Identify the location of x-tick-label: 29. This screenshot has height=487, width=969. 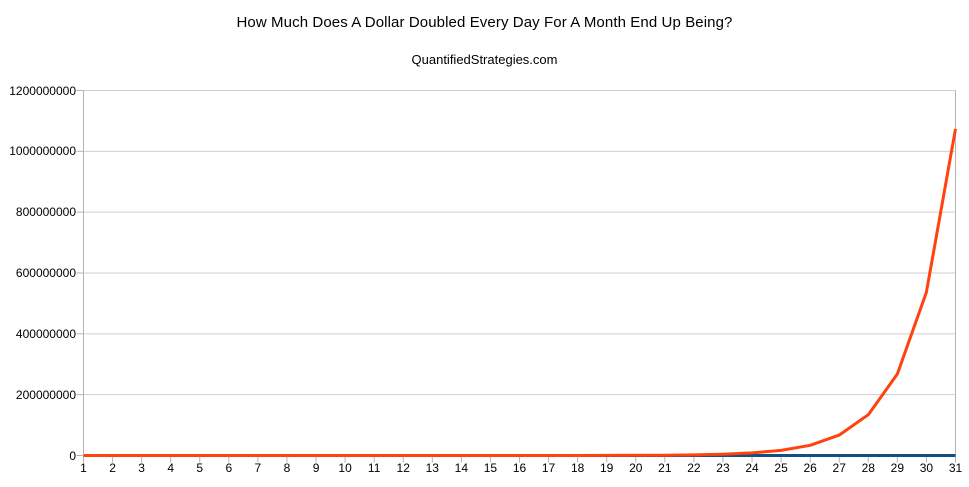
(897, 468).